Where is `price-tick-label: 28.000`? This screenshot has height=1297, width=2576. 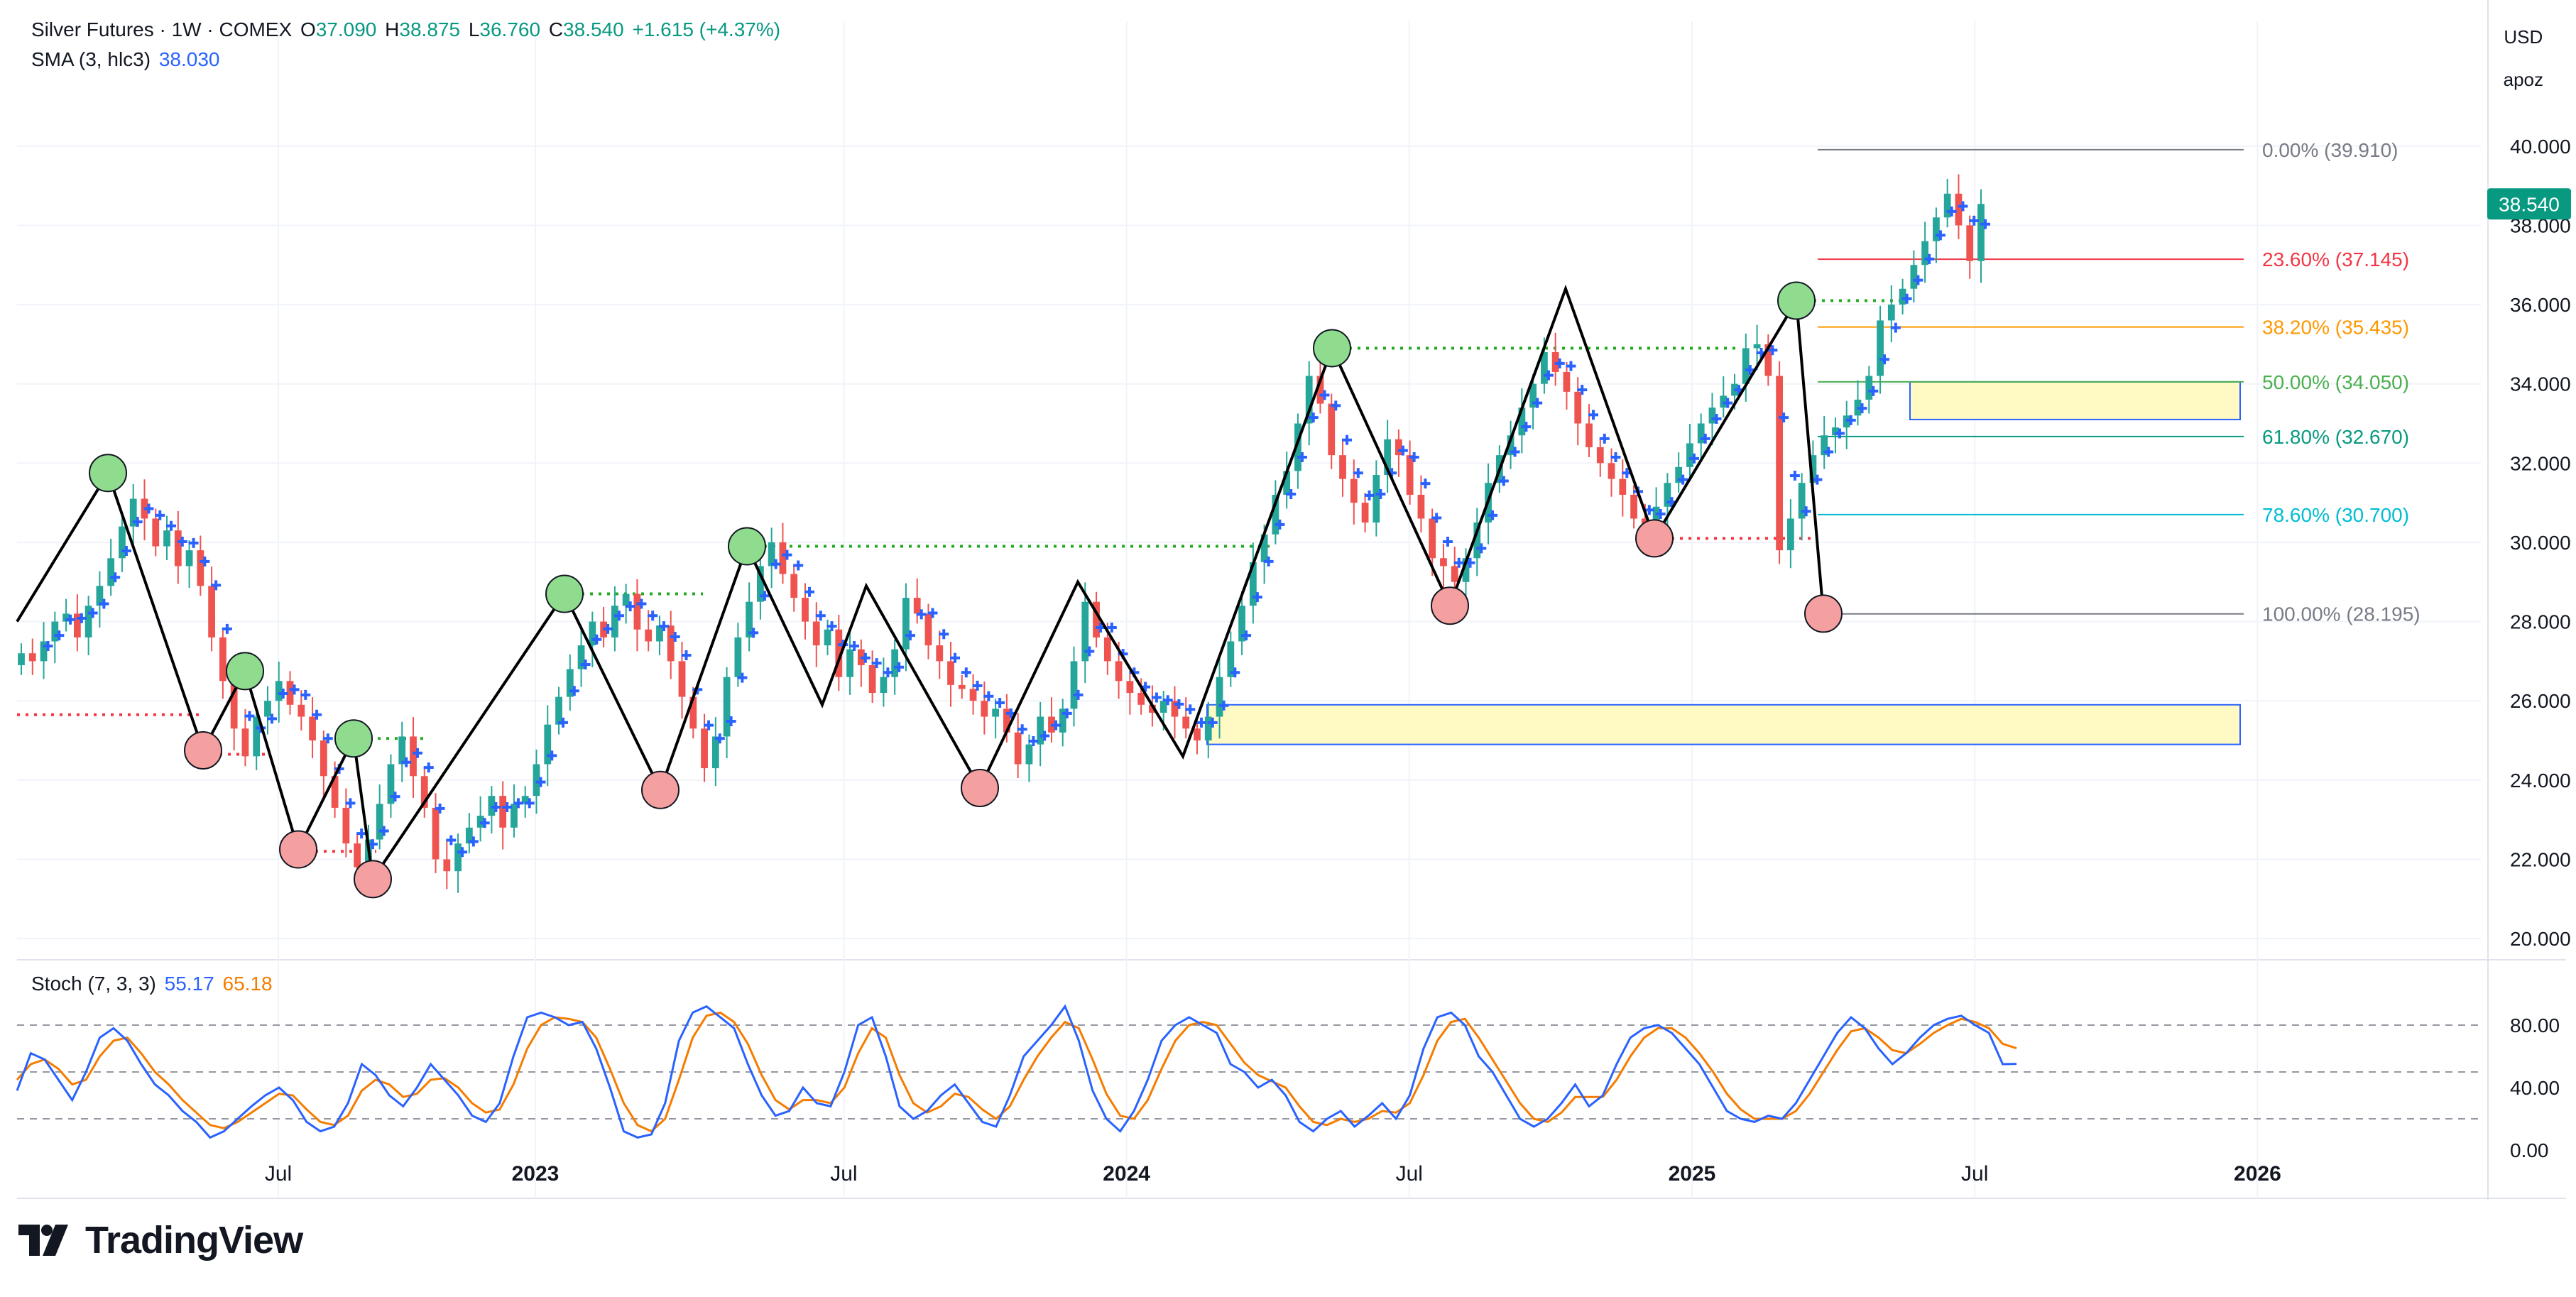
price-tick-label: 28.000 is located at coordinates (2540, 622).